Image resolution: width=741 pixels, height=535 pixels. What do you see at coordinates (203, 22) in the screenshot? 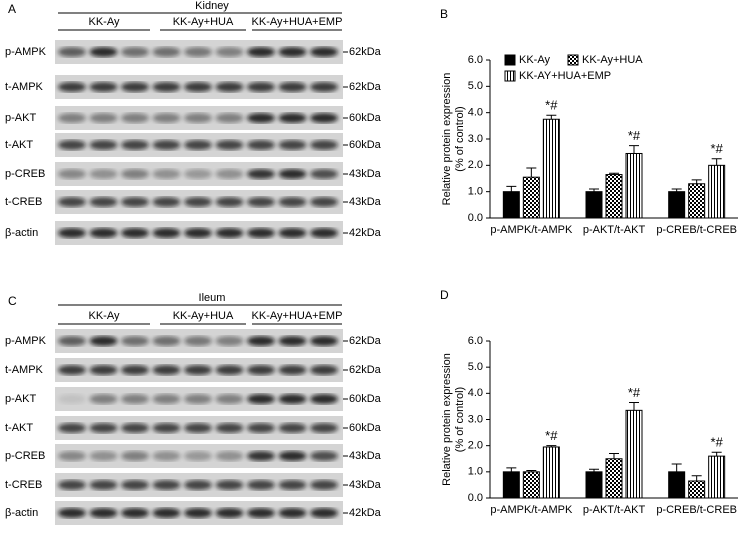
I see `group-label: KK-Ay+HUA` at bounding box center [203, 22].